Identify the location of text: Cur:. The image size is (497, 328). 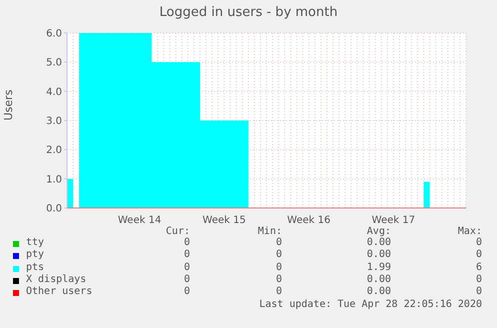
(178, 231).